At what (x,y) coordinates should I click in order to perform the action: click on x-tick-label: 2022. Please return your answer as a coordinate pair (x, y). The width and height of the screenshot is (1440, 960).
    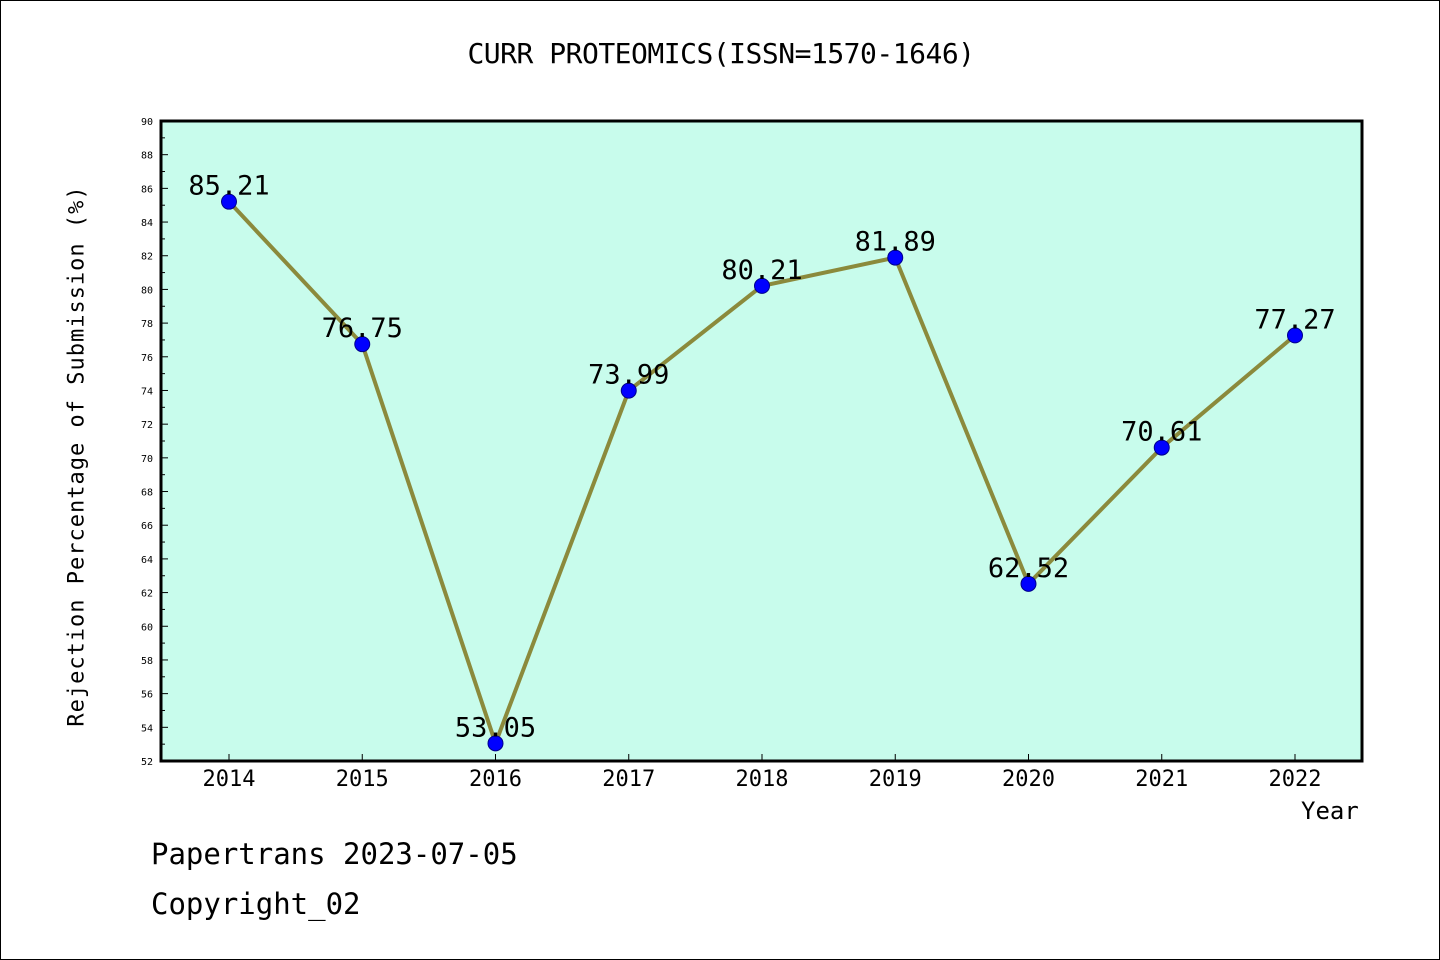
    Looking at the image, I should click on (1295, 779).